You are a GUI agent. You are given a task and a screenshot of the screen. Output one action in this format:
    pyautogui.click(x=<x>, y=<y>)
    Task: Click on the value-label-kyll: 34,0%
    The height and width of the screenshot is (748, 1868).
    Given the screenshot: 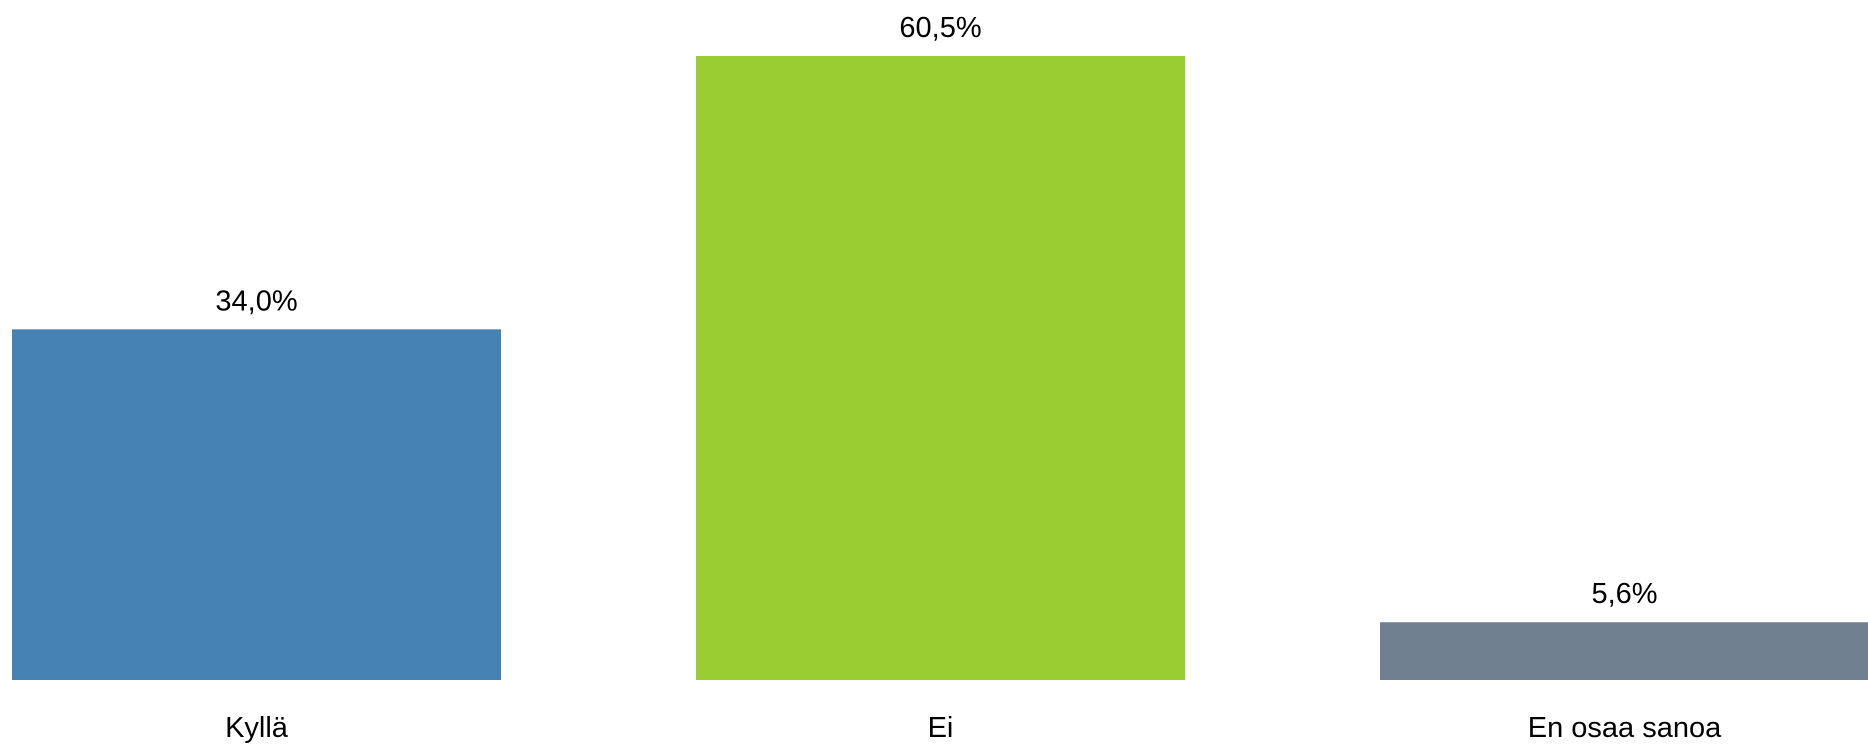 What is the action you would take?
    pyautogui.click(x=256, y=301)
    